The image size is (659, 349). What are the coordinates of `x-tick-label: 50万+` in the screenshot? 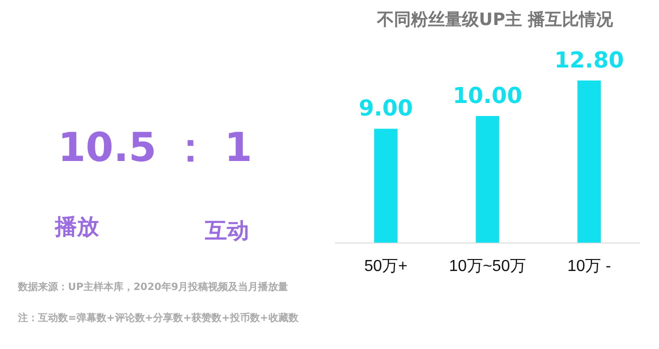 It's located at (386, 266).